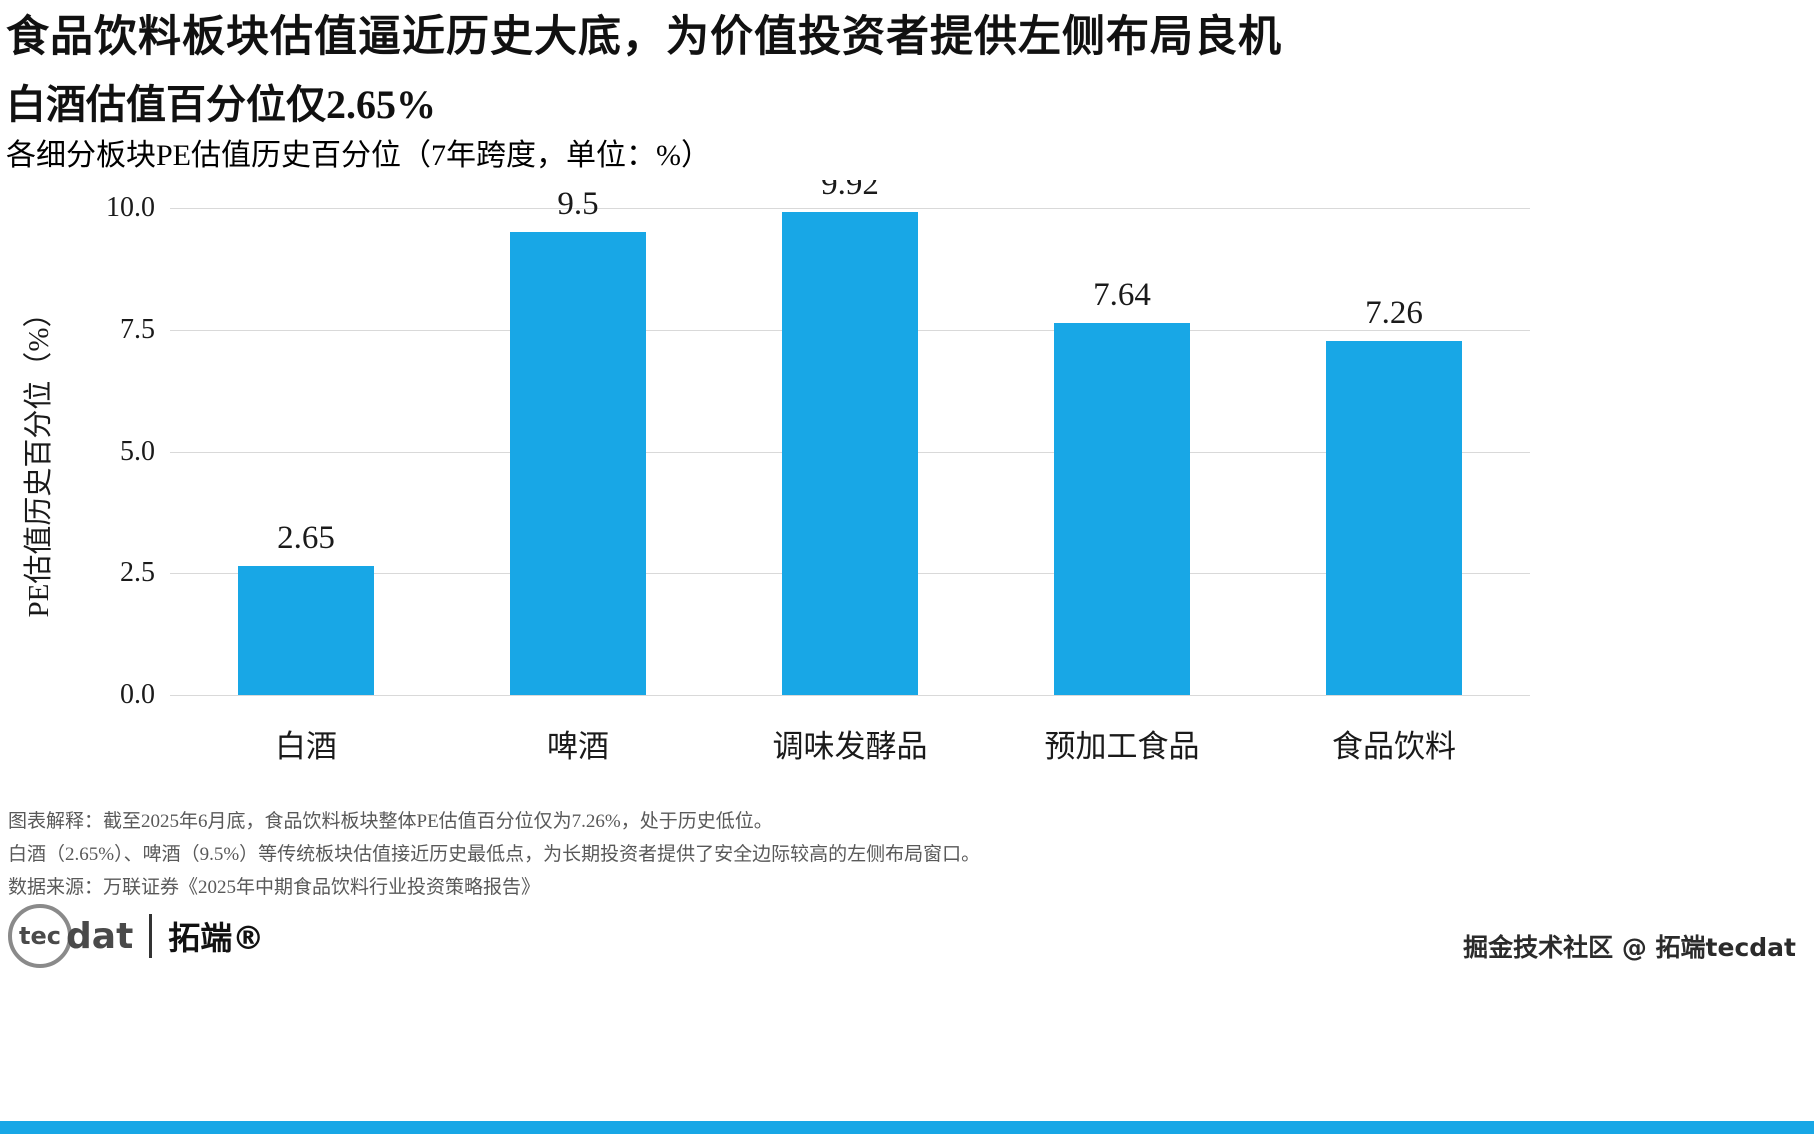 The image size is (1814, 1134). Describe the element at coordinates (1394, 313) in the screenshot. I see `bar-value-label: 7.26` at that location.